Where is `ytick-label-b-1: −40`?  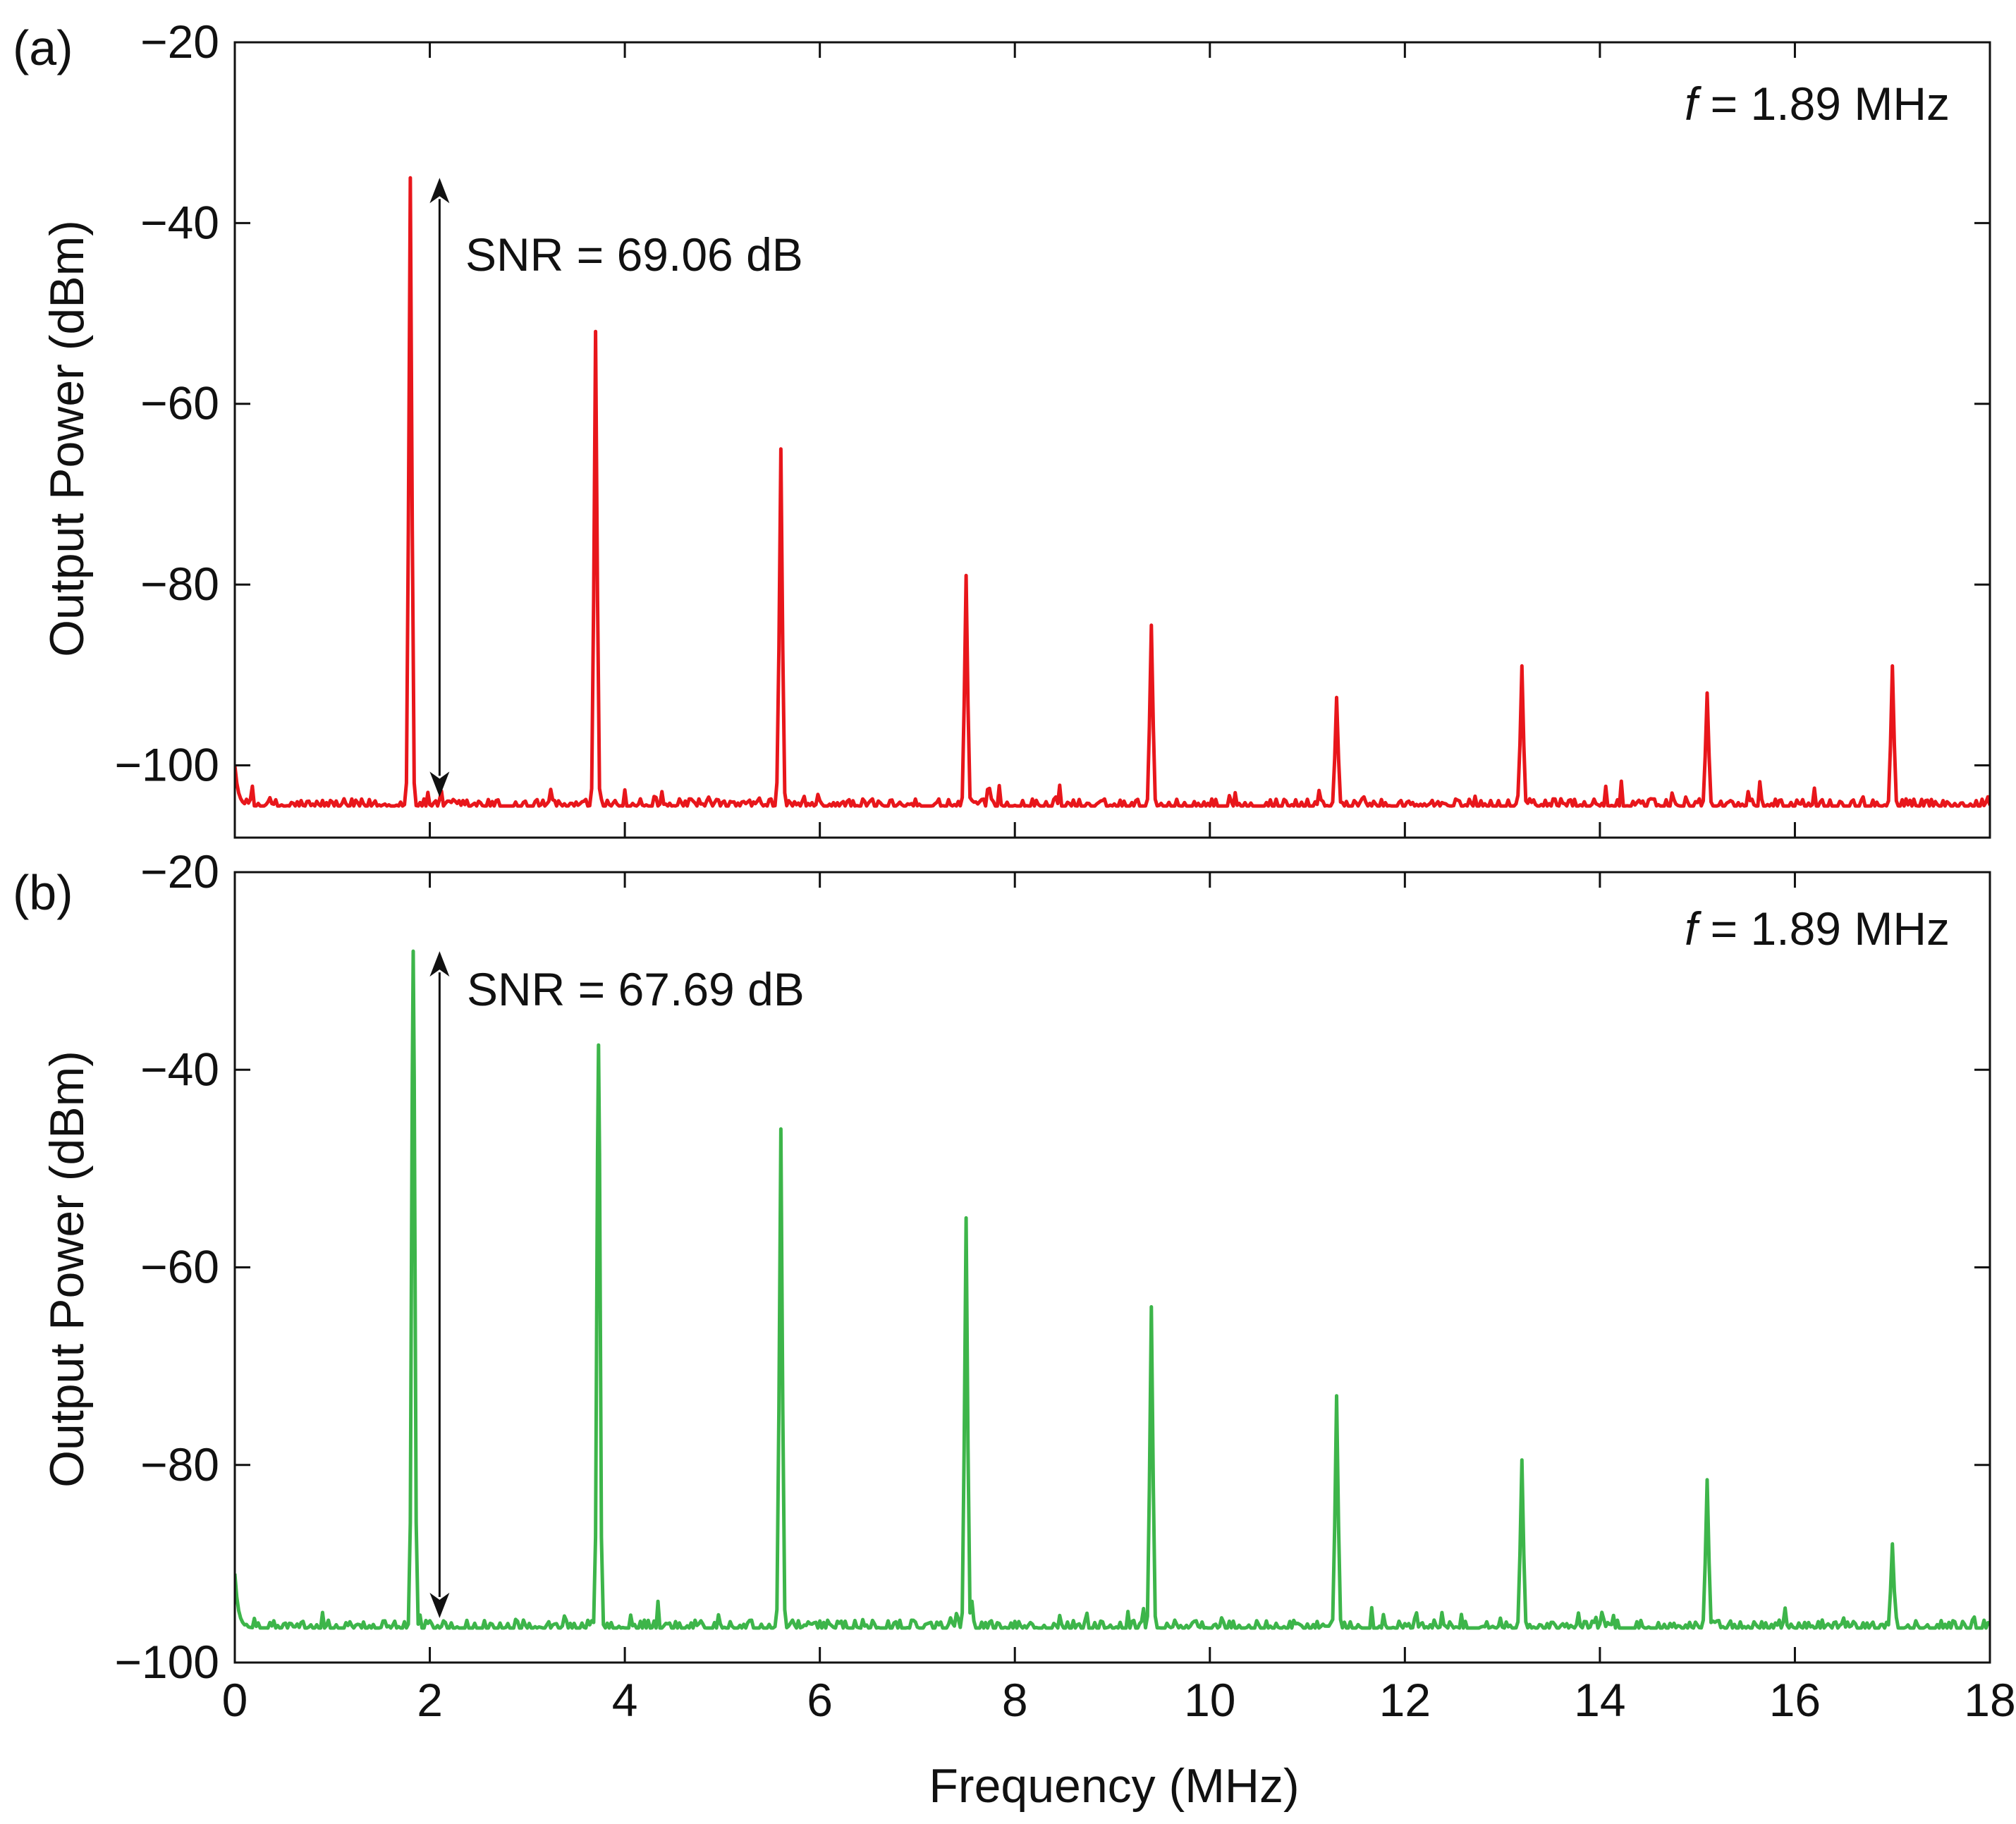
ytick-label-b-1: −40 is located at coordinates (179, 1069).